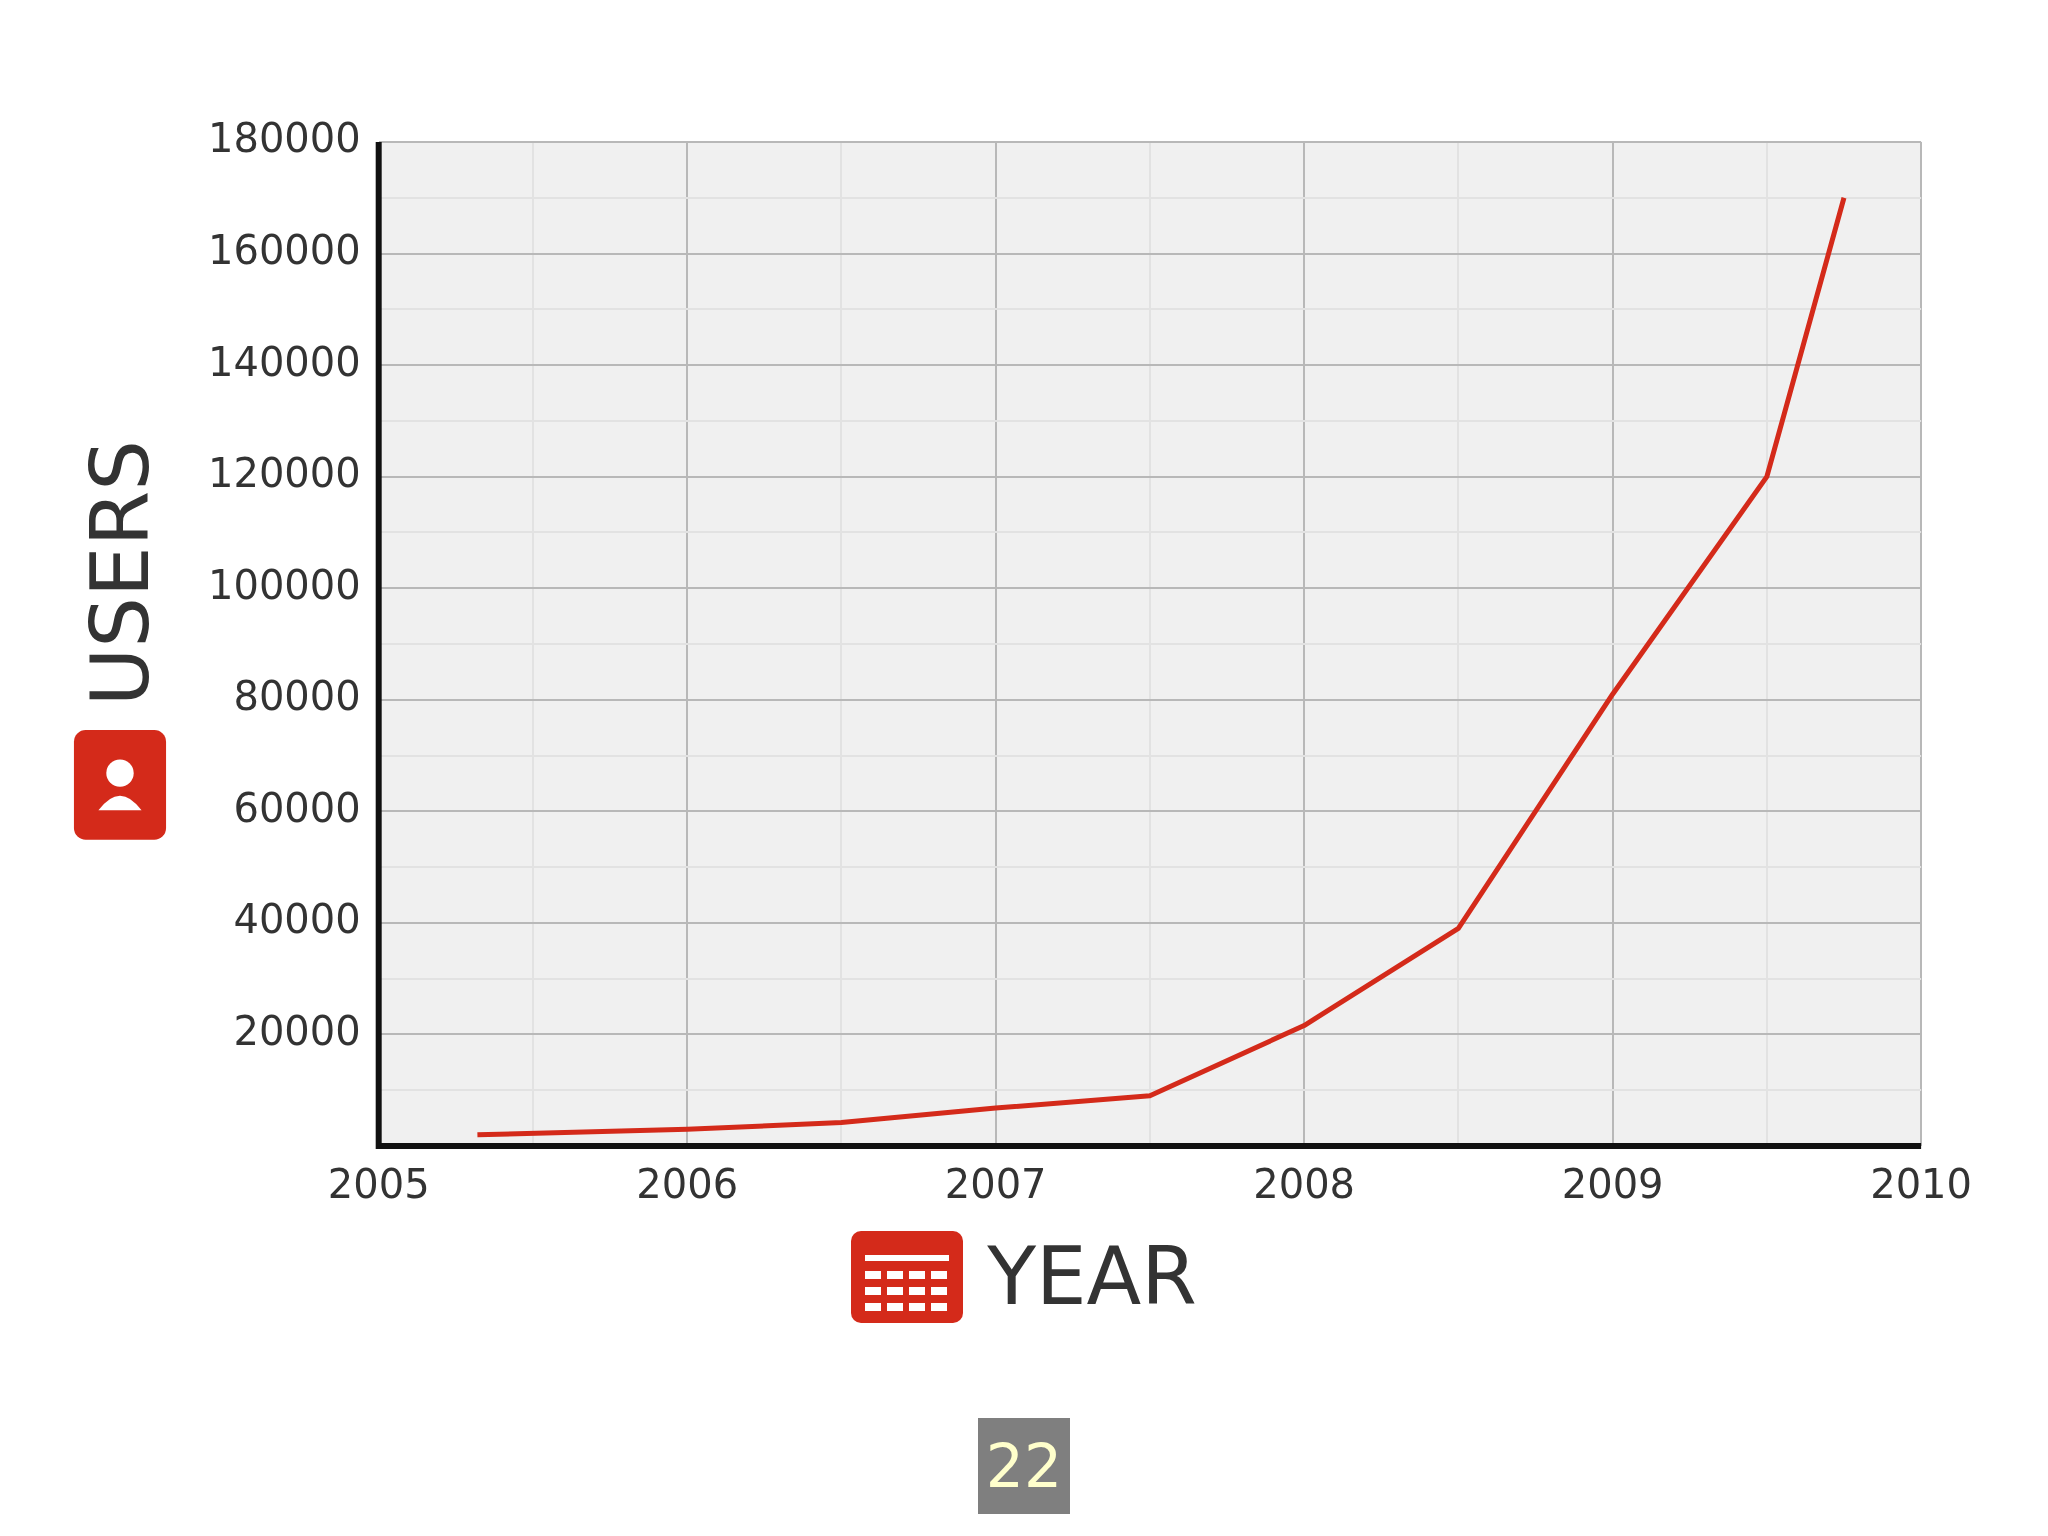 This screenshot has height=1536, width=2048. I want to click on y-tick-label: 20000, so click(297, 1030).